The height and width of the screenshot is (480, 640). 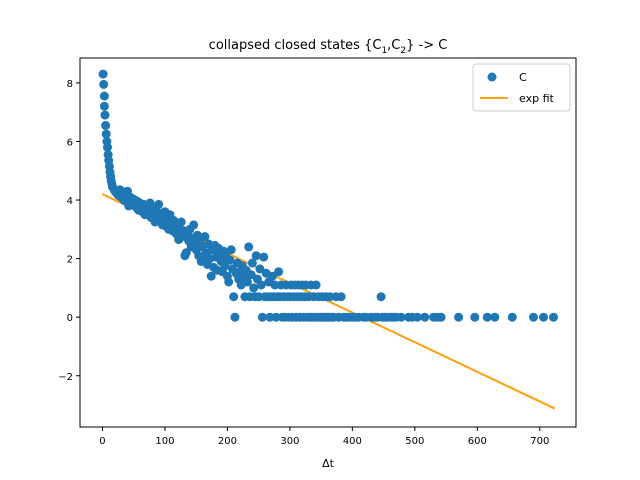 What do you see at coordinates (536, 98) in the screenshot?
I see `legend-fit-label: exp fit` at bounding box center [536, 98].